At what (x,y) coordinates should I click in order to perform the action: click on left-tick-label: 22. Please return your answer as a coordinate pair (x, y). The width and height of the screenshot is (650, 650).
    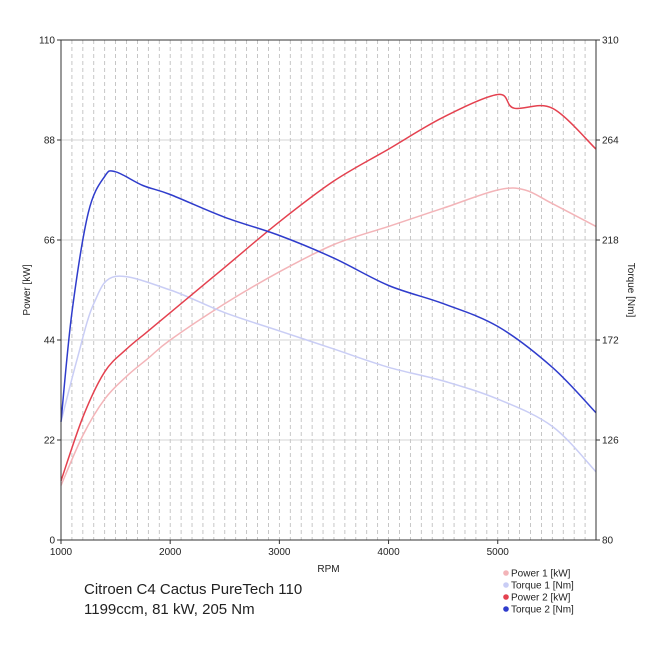
    Looking at the image, I should click on (50, 441).